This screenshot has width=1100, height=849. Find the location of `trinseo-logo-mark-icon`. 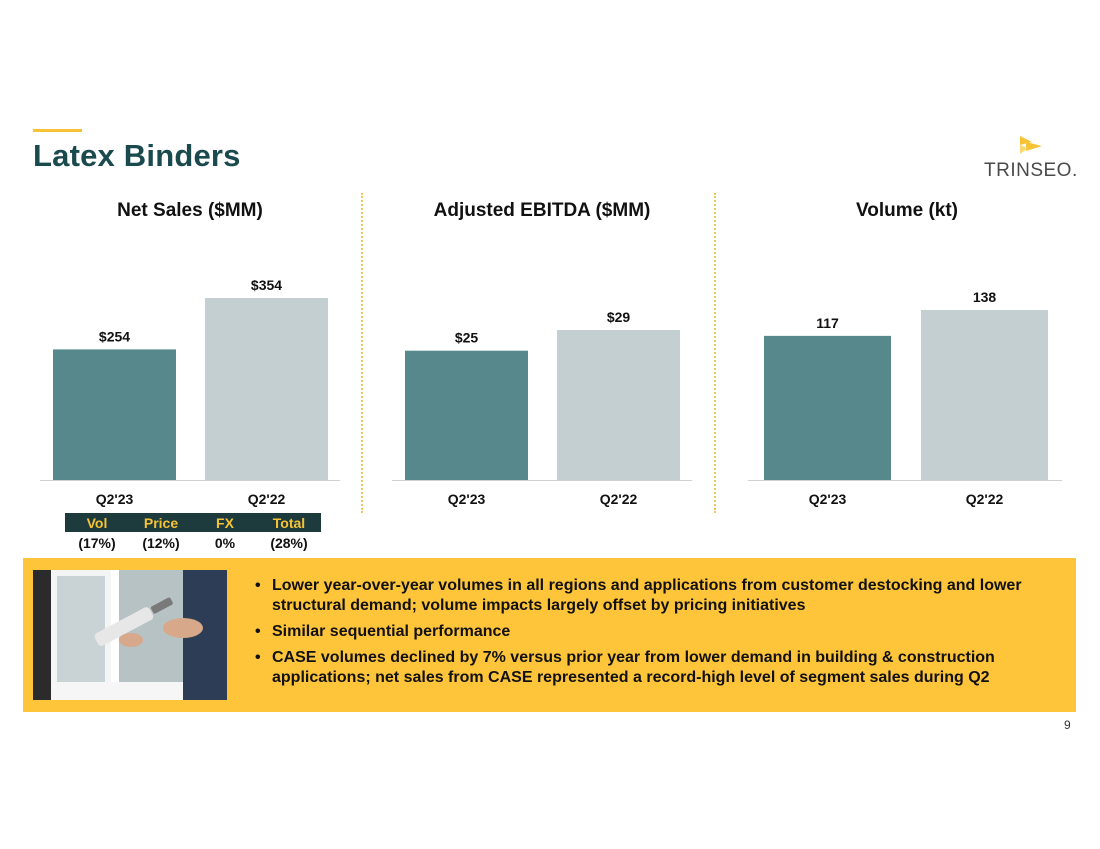

trinseo-logo-mark-icon is located at coordinates (1031, 145).